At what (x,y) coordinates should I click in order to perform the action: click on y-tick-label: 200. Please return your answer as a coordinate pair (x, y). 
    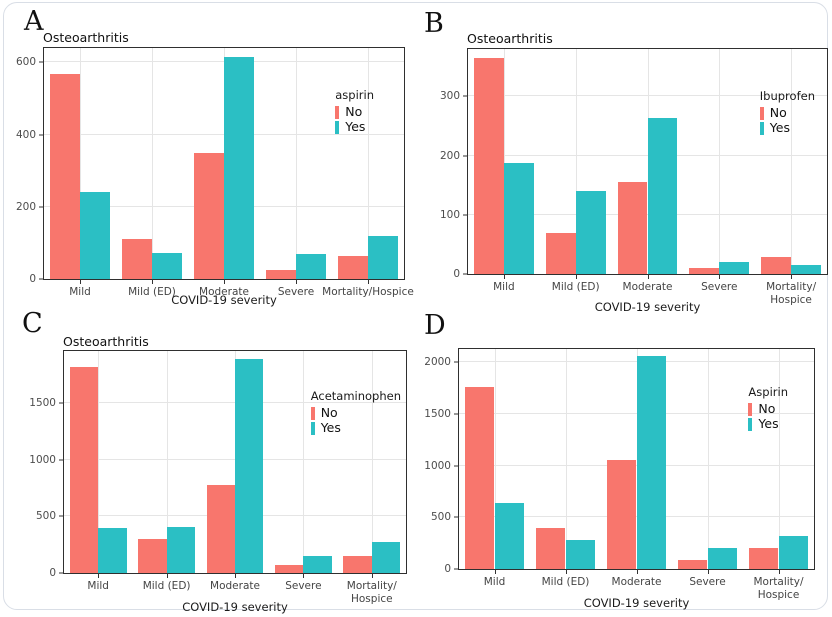
    Looking at the image, I should click on (449, 155).